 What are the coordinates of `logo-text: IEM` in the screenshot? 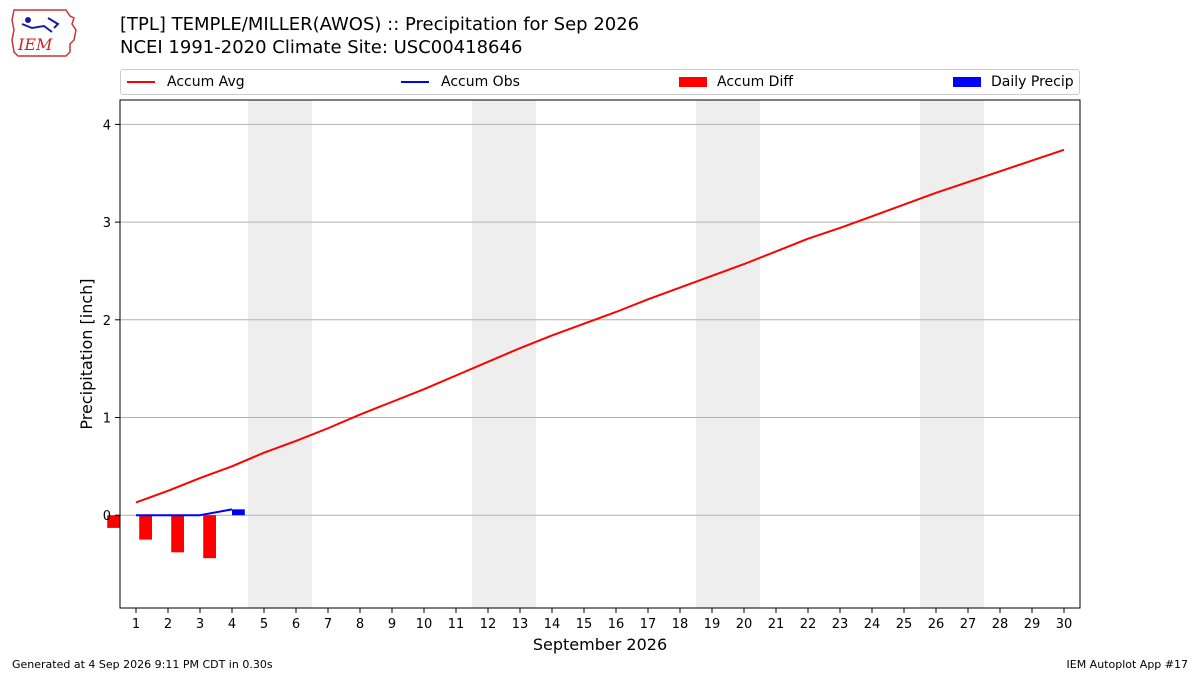 It's located at (35, 44).